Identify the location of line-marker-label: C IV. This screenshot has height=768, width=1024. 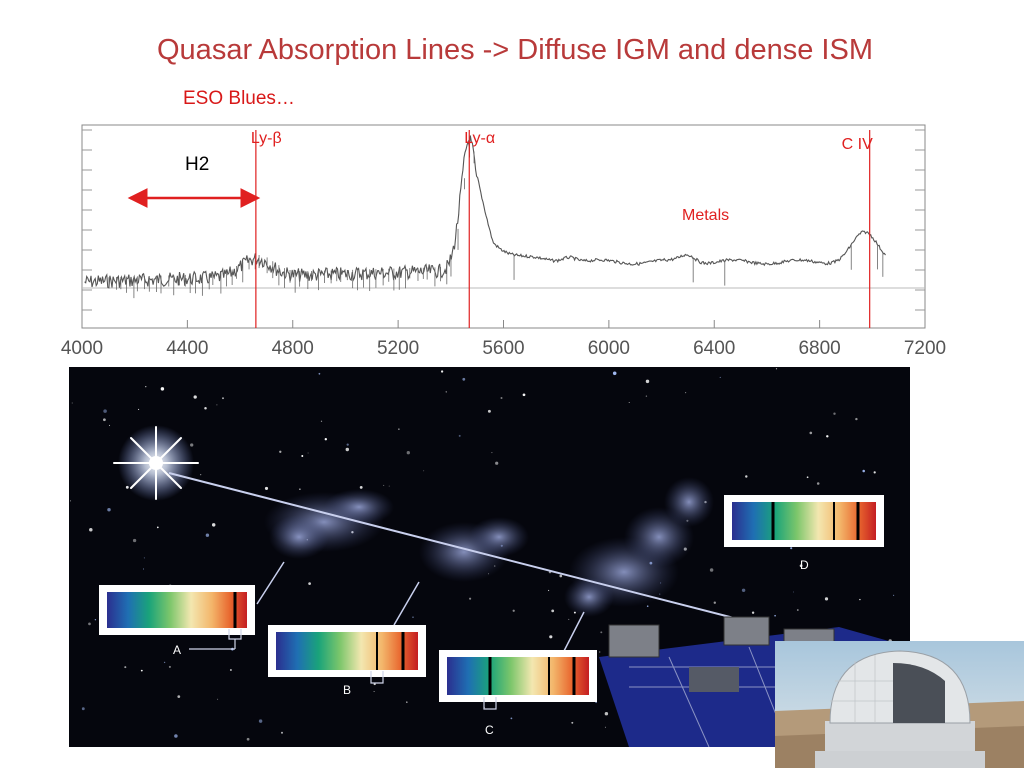
(857, 144).